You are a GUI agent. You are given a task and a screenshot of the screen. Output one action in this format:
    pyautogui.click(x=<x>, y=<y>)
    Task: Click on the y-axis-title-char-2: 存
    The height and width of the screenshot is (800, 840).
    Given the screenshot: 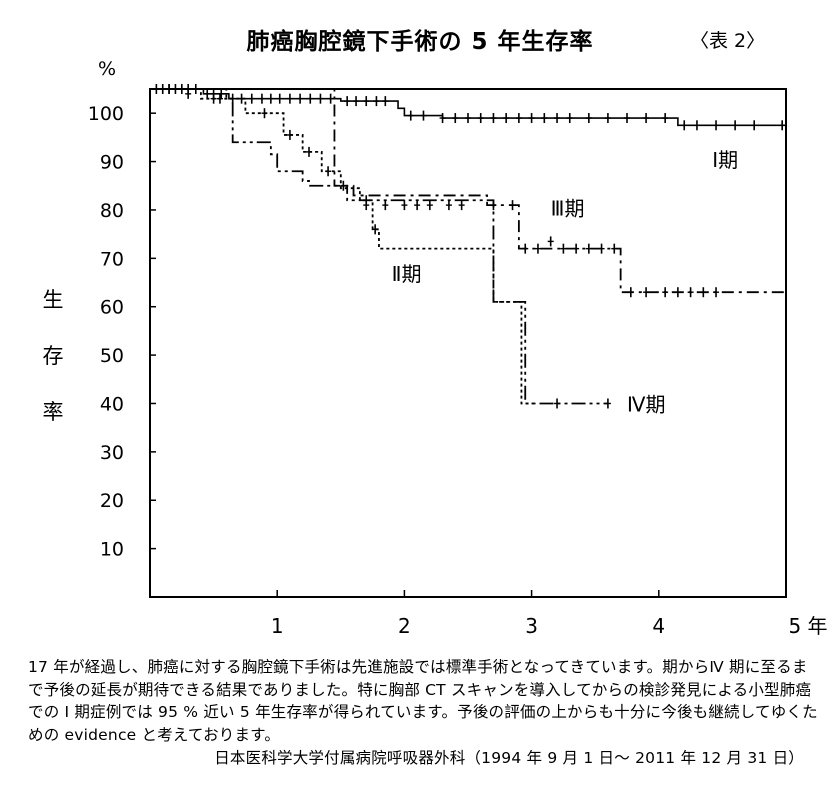 What is the action you would take?
    pyautogui.click(x=53, y=356)
    